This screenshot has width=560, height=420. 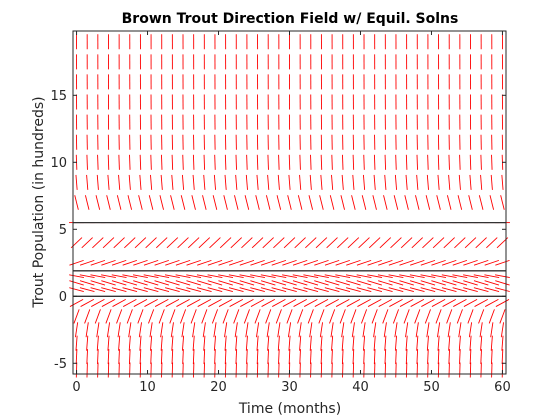 I want to click on equilibrium-lines, so click(x=289, y=260).